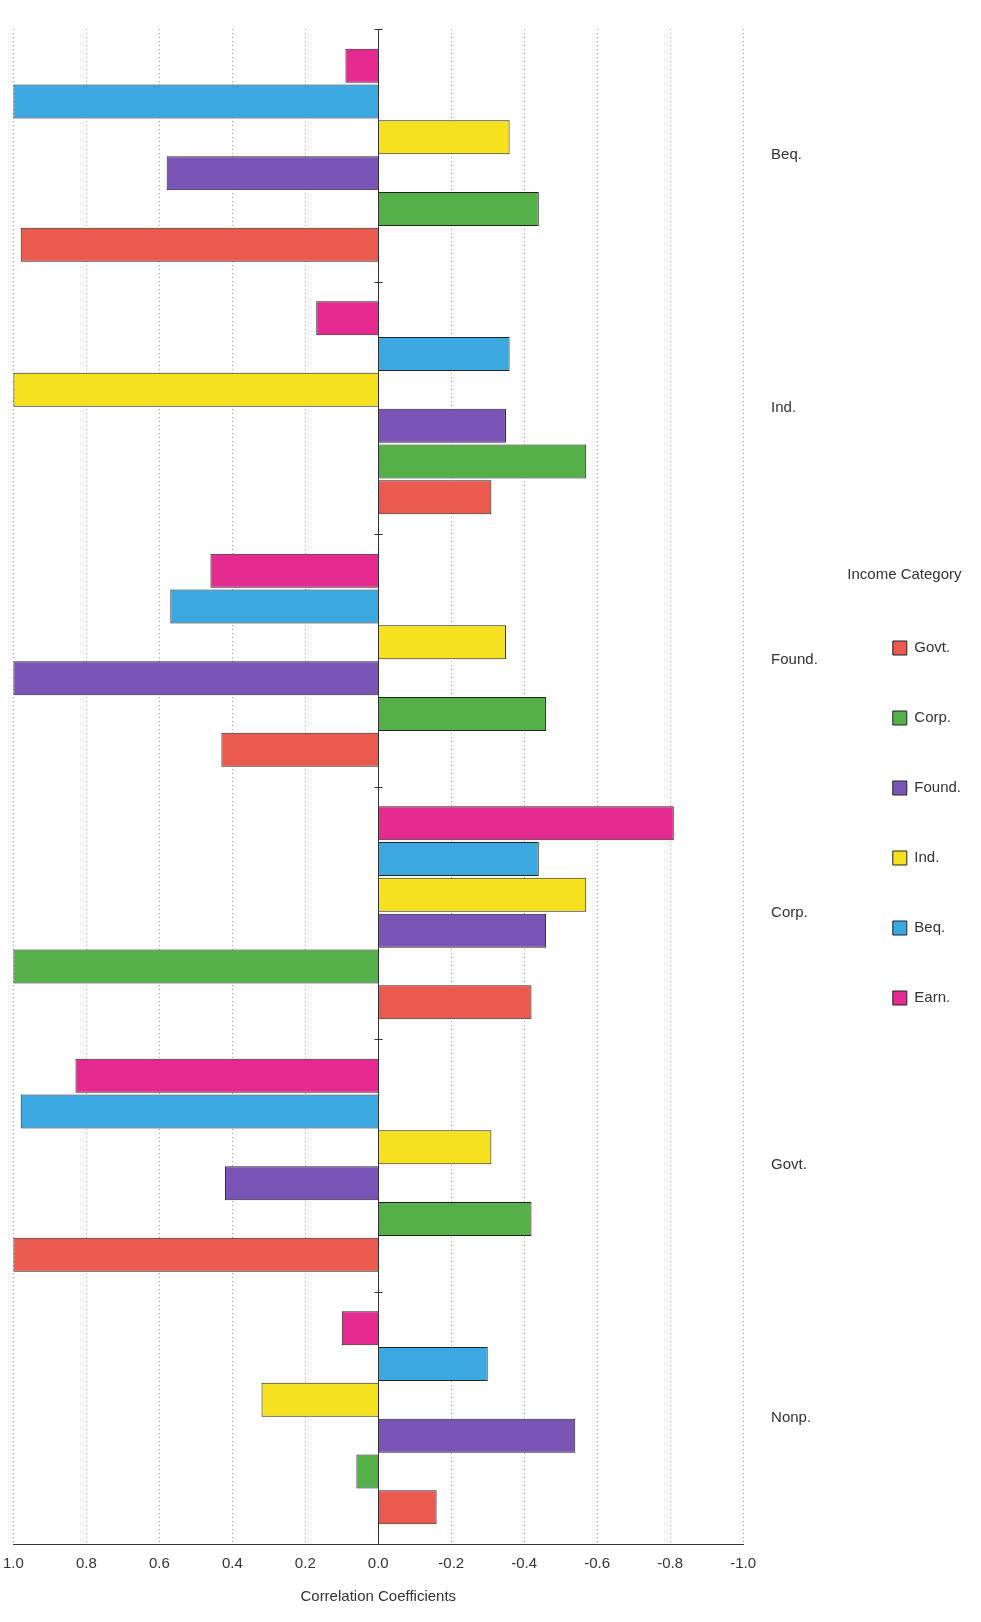  What do you see at coordinates (930, 927) in the screenshot?
I see `legend-label: Beq.` at bounding box center [930, 927].